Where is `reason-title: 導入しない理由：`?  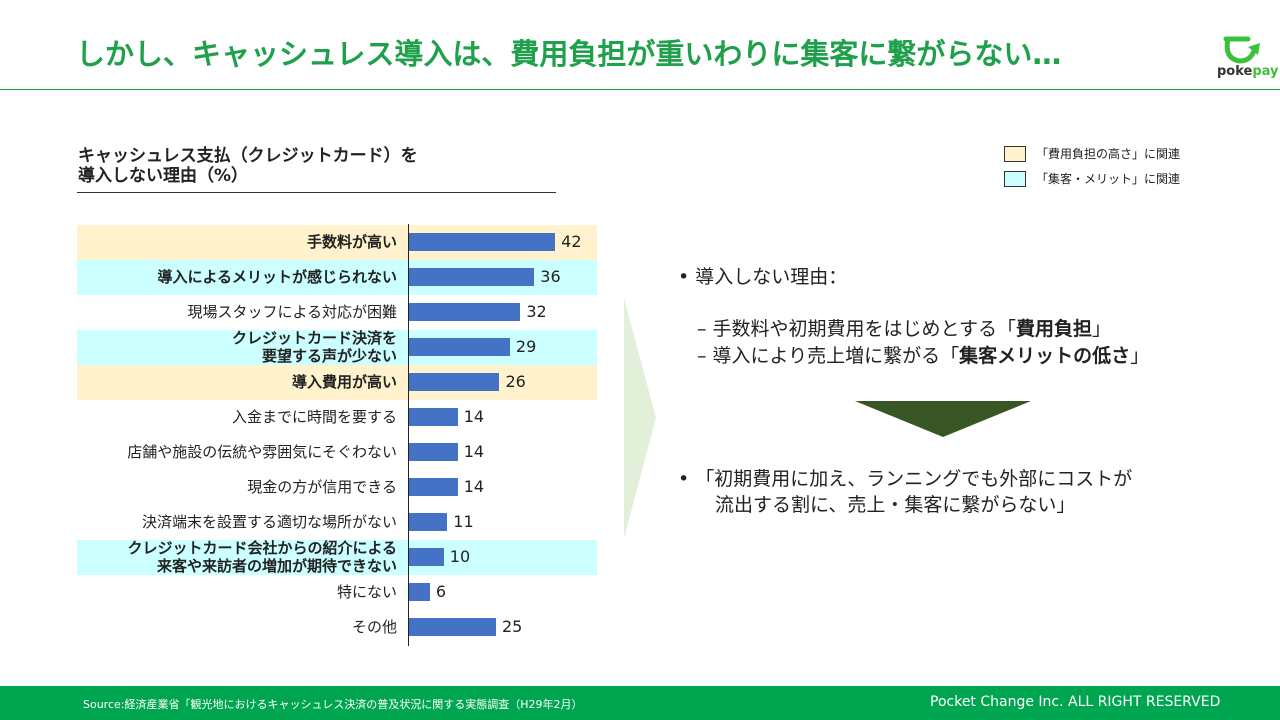
reason-title: 導入しない理由： is located at coordinates (771, 277).